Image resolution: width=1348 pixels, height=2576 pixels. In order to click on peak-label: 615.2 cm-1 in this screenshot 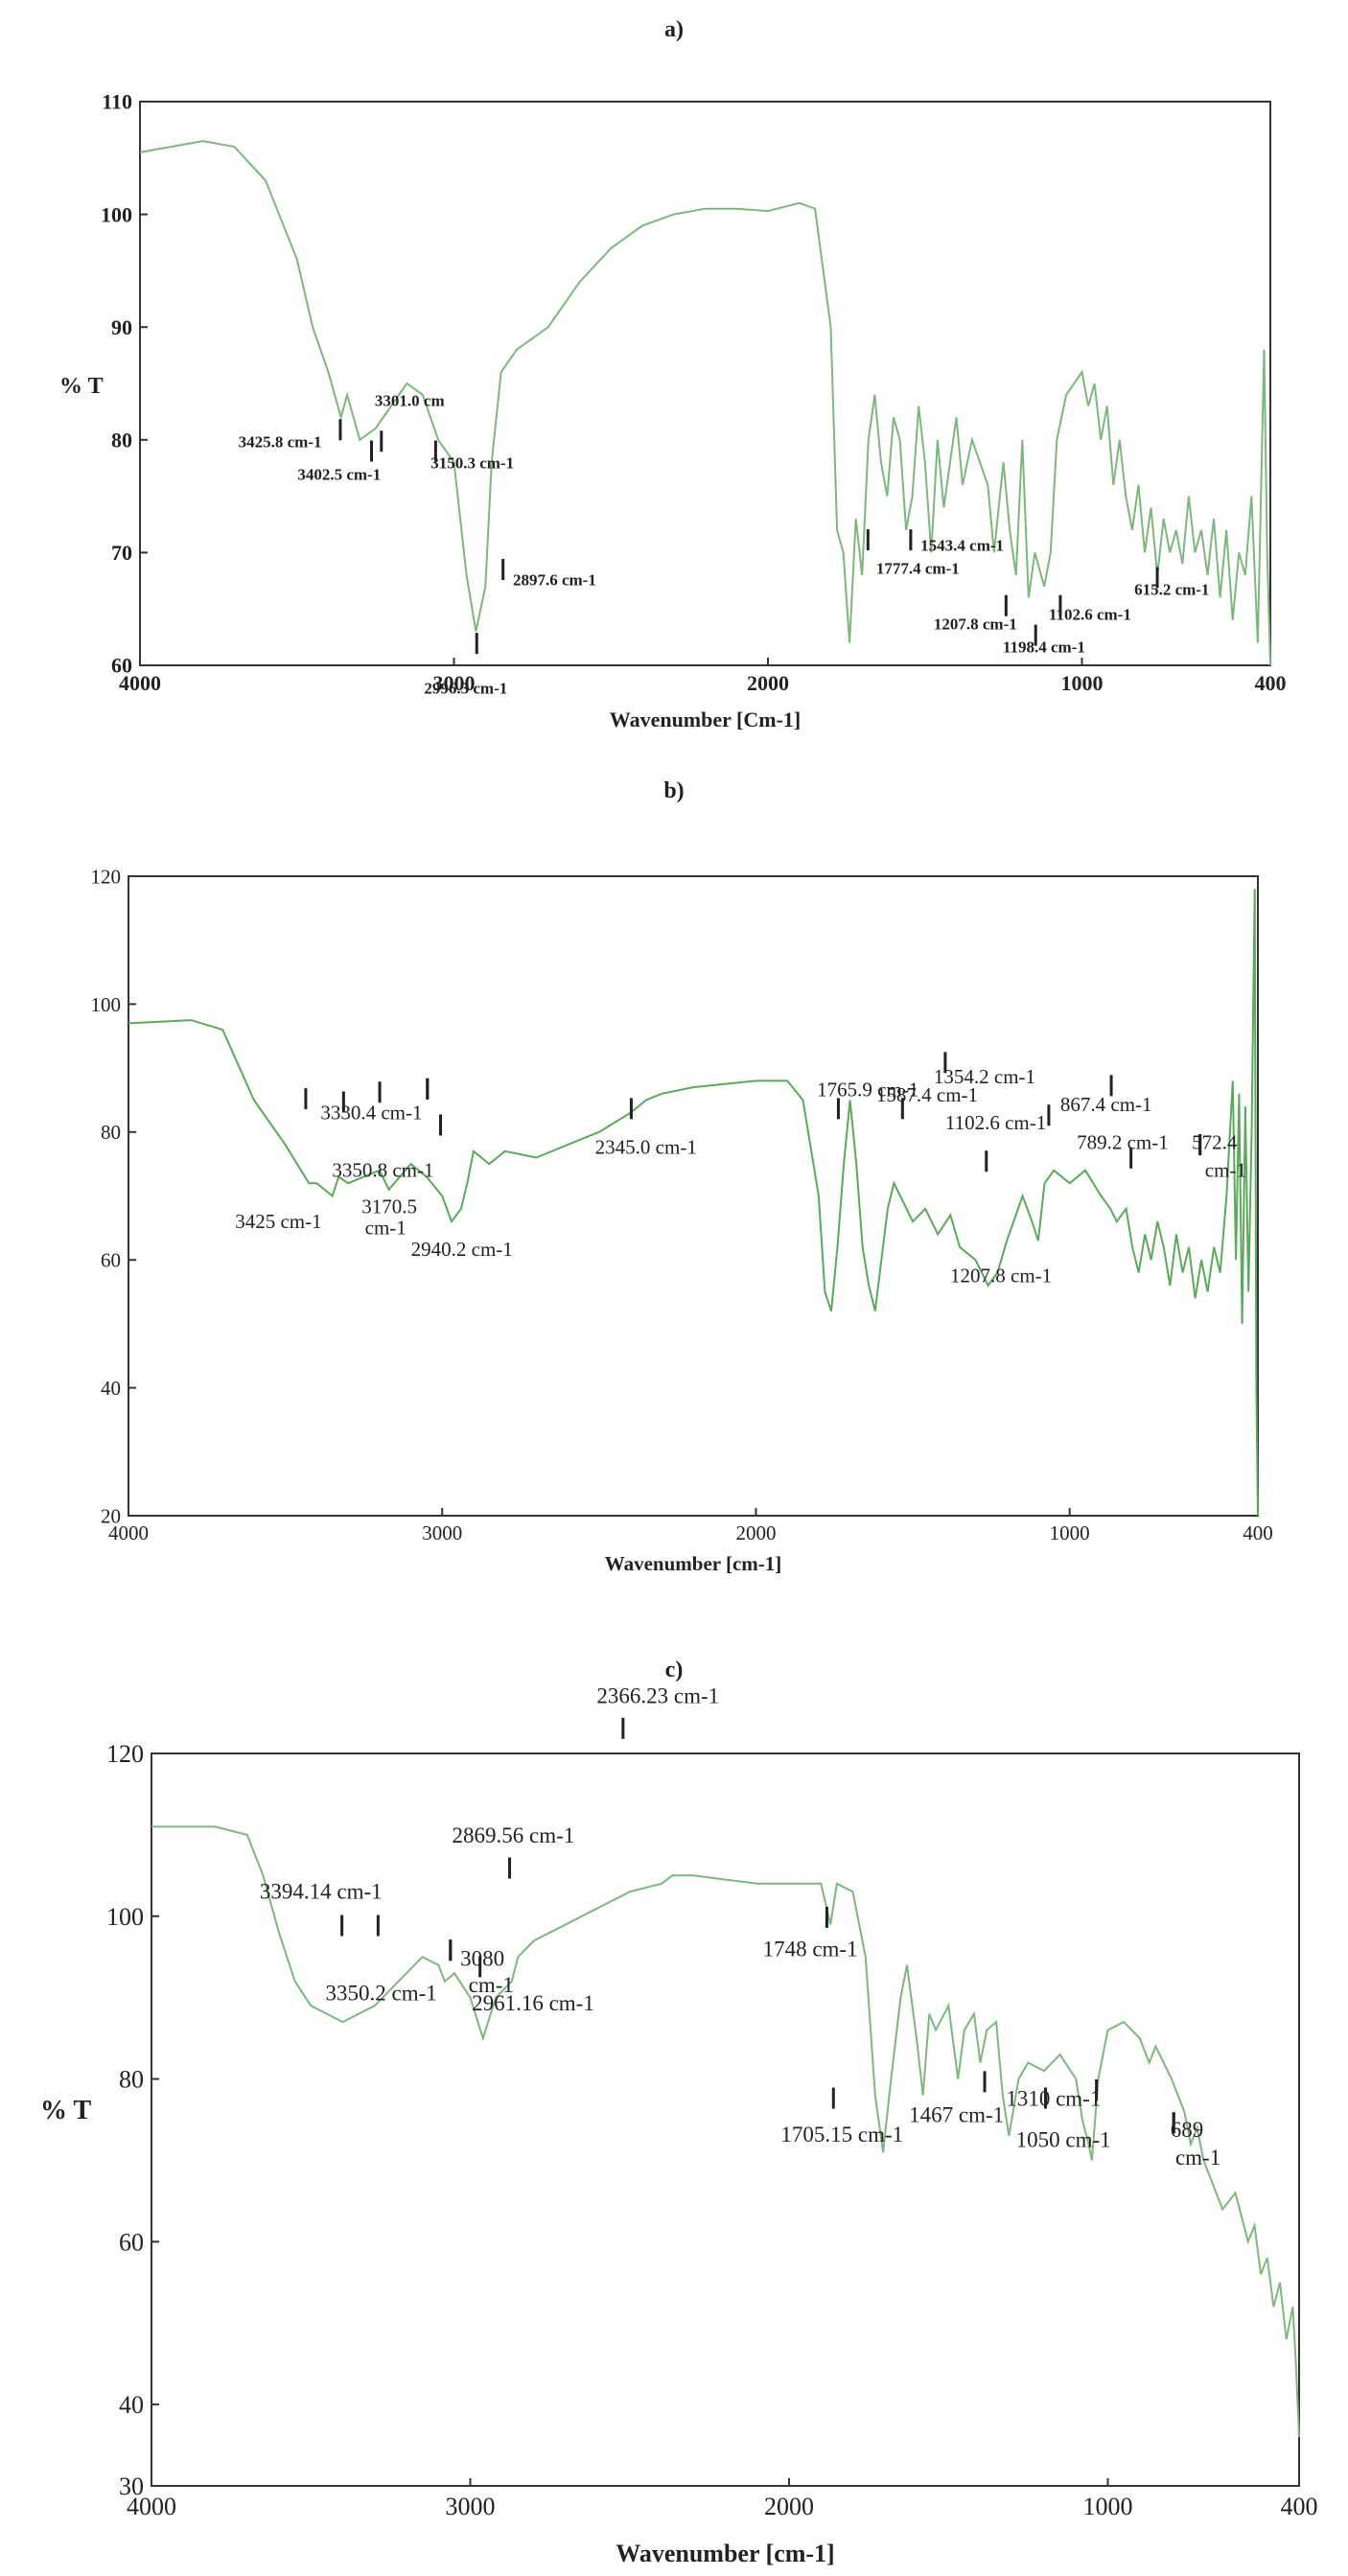, I will do `click(1171, 590)`.